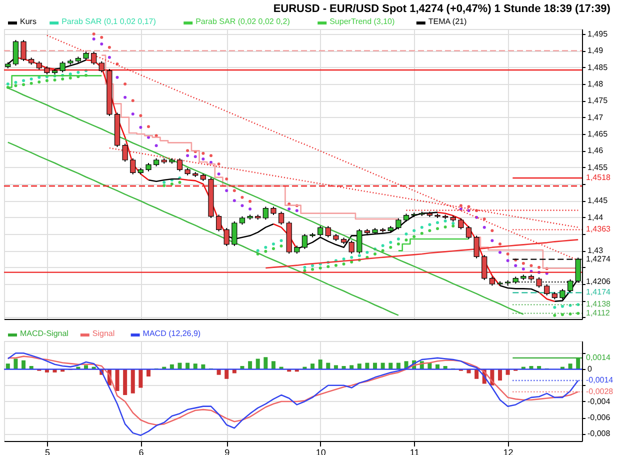  What do you see at coordinates (599, 259) in the screenshot?
I see `ref-line-label: 1,4274` at bounding box center [599, 259].